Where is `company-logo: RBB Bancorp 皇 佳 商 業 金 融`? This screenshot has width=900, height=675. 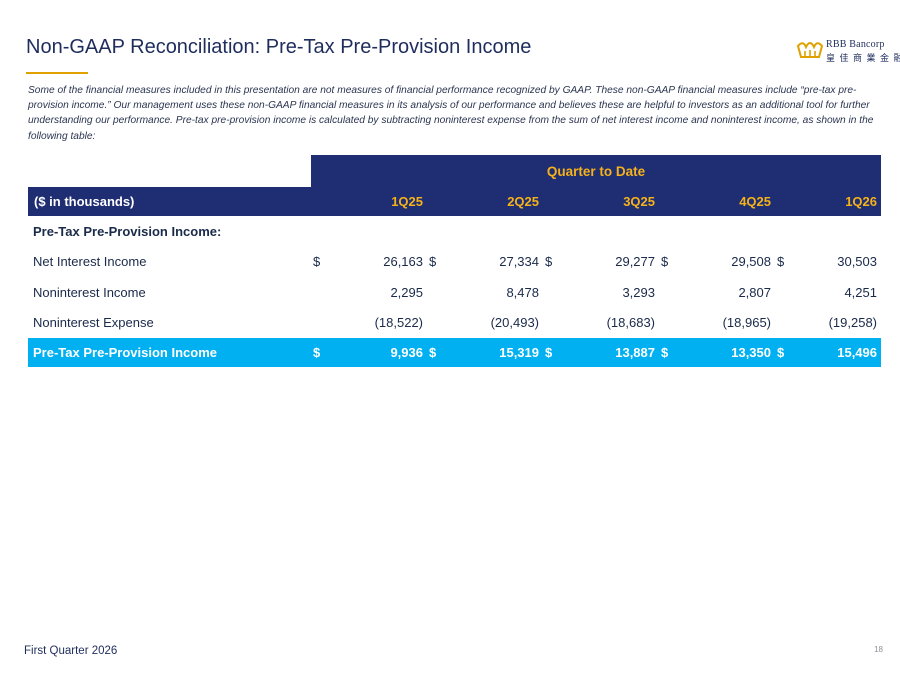
company-logo: RBB Bancorp 皇 佳 商 業 金 融 is located at coordinates (848, 51).